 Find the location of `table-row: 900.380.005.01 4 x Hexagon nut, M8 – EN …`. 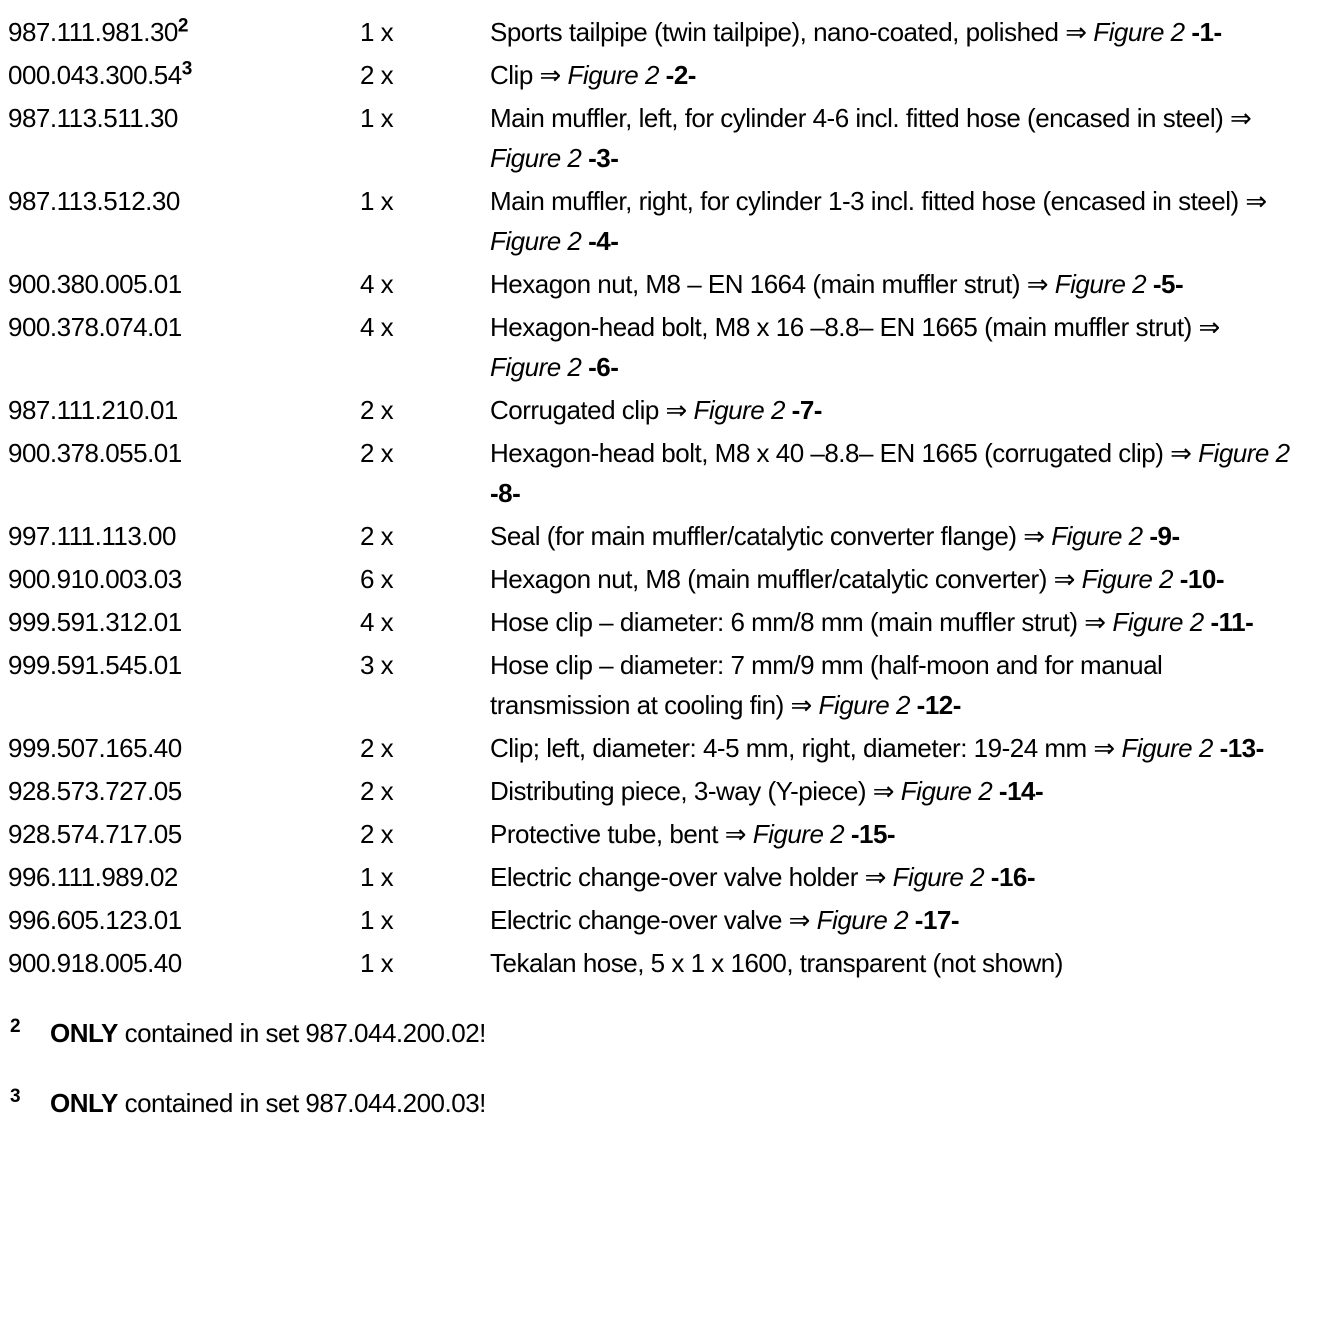

table-row: 900.380.005.01 4 x Hexagon nut, M8 – EN … is located at coordinates (652, 284).